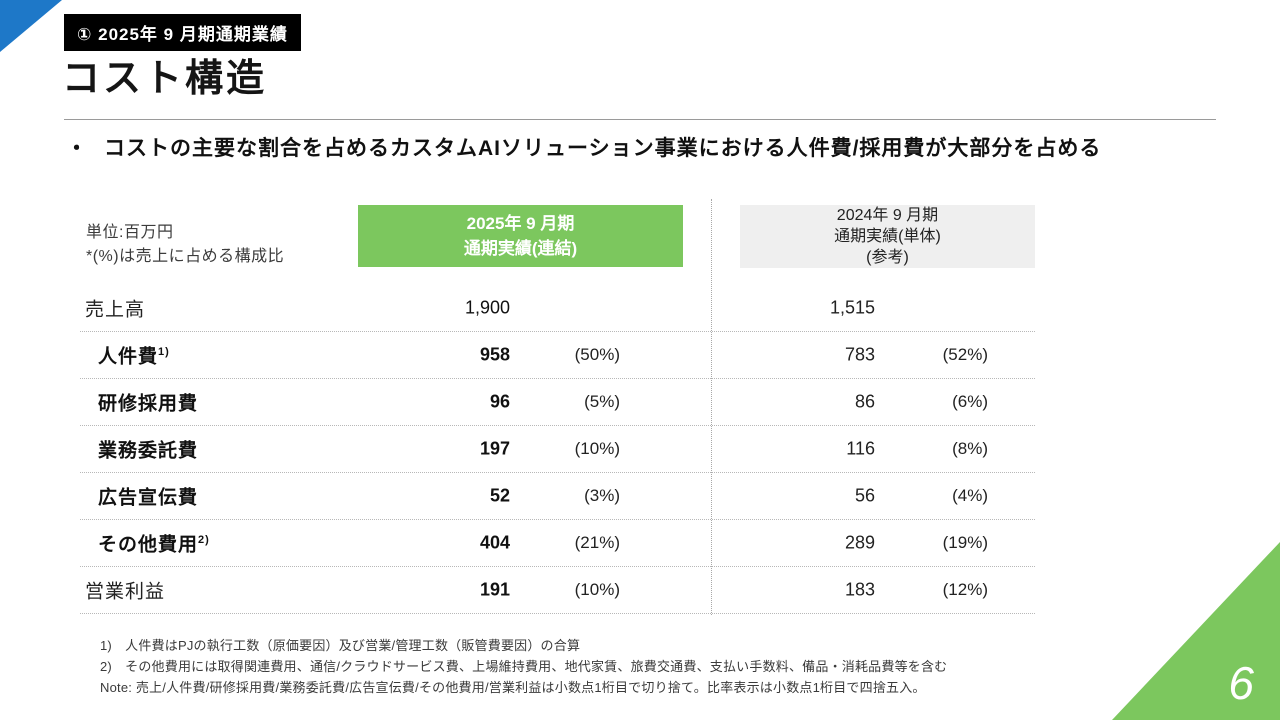 The height and width of the screenshot is (720, 1280). What do you see at coordinates (965, 354) in the screenshot?
I see `pct-2024: (52%)` at bounding box center [965, 354].